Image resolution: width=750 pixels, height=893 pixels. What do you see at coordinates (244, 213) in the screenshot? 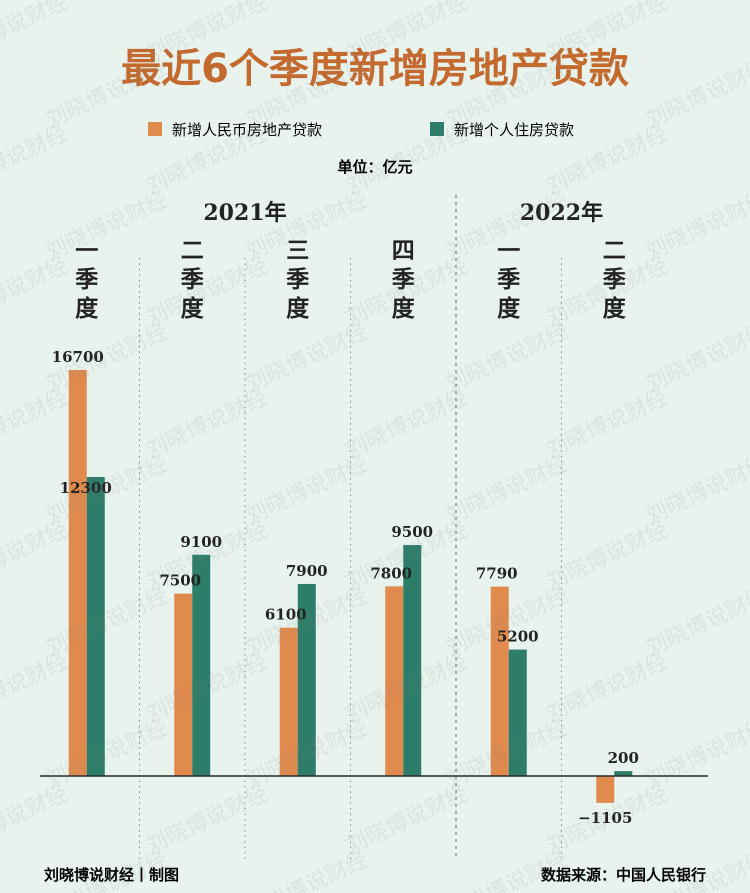
I see `year-label: 2021年` at bounding box center [244, 213].